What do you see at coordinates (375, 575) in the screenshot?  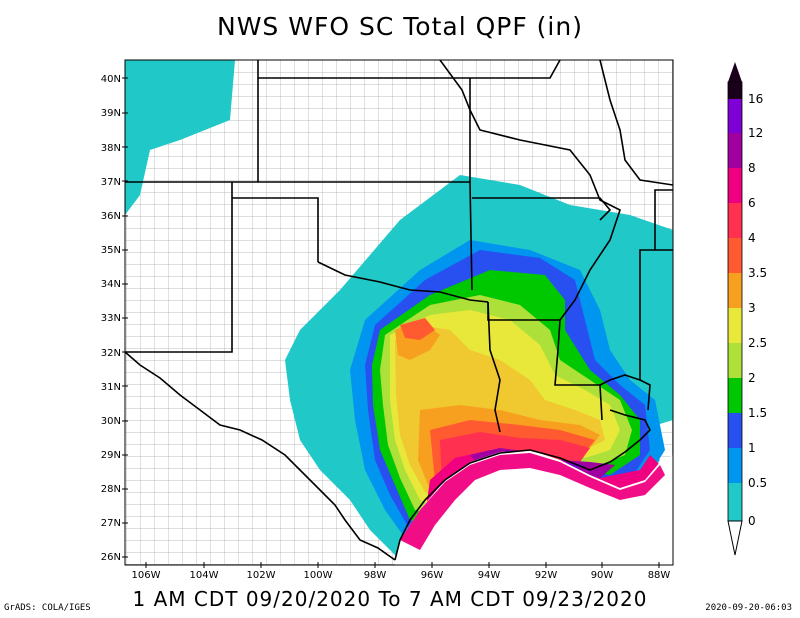 I see `lon-label: 98W` at bounding box center [375, 575].